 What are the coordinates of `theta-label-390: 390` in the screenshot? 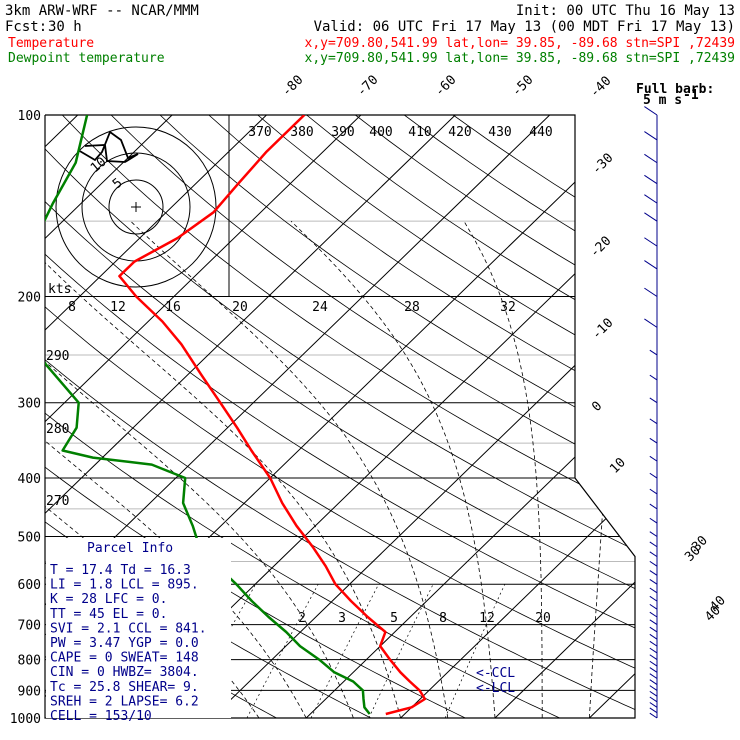 It's located at (342, 132).